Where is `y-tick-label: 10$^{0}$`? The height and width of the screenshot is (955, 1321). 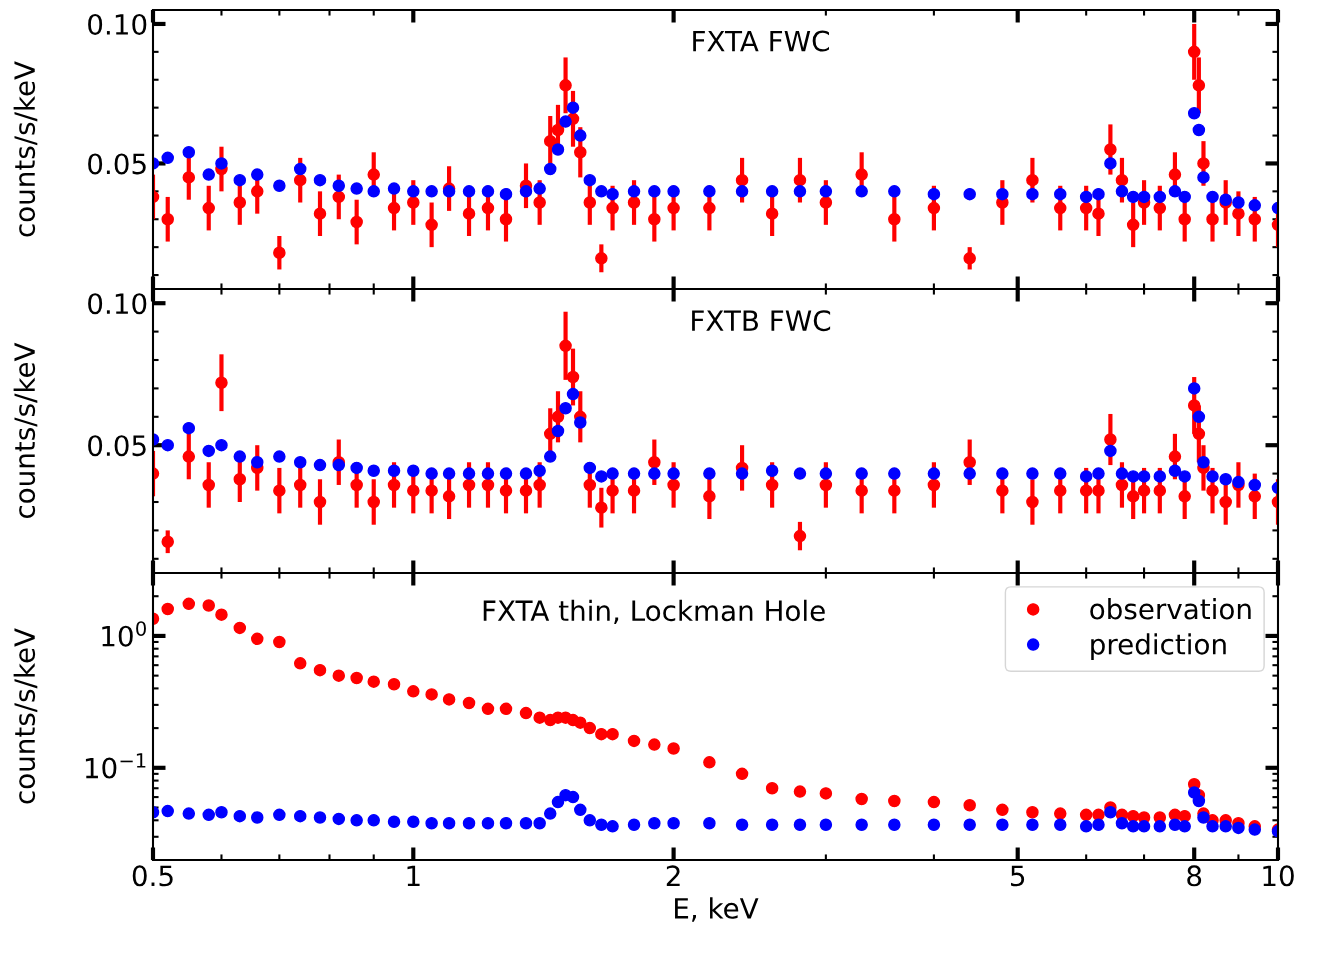 y-tick-label: 10$^{0}$ is located at coordinates (124, 634).